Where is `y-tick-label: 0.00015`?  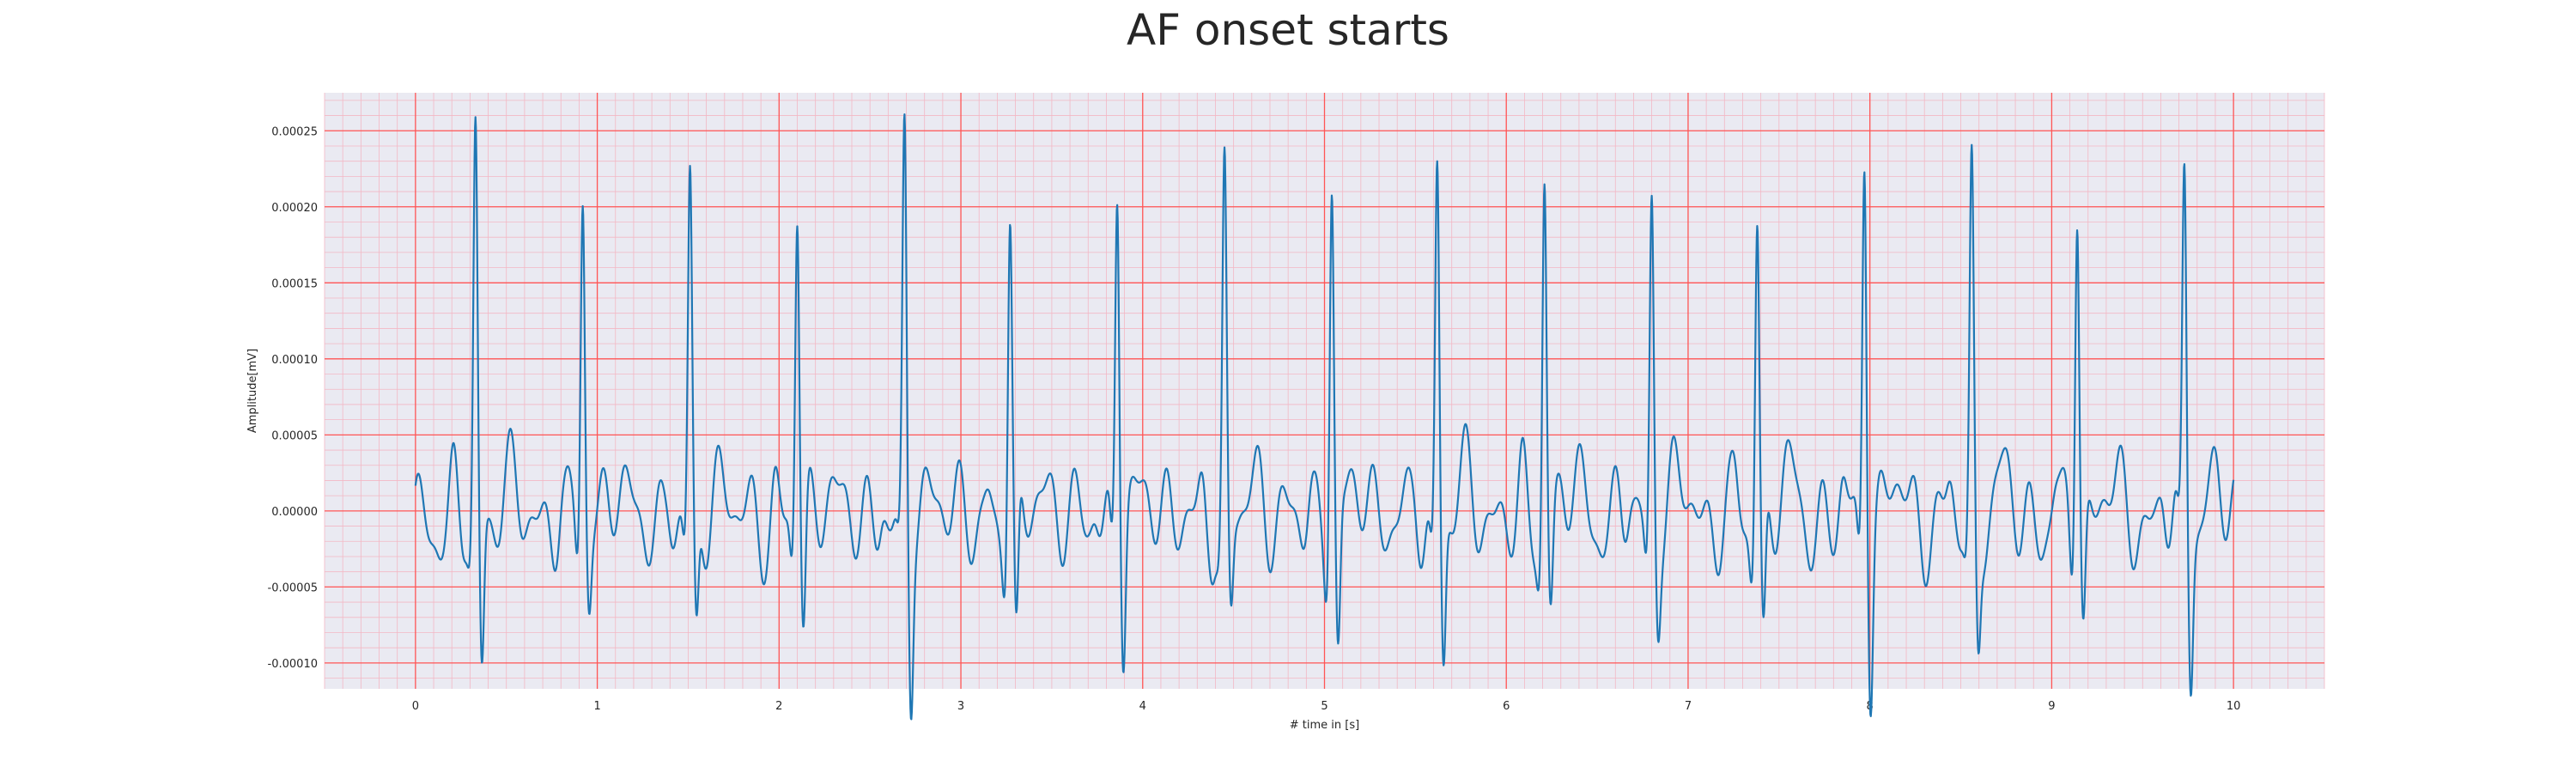 y-tick-label: 0.00015 is located at coordinates (294, 283).